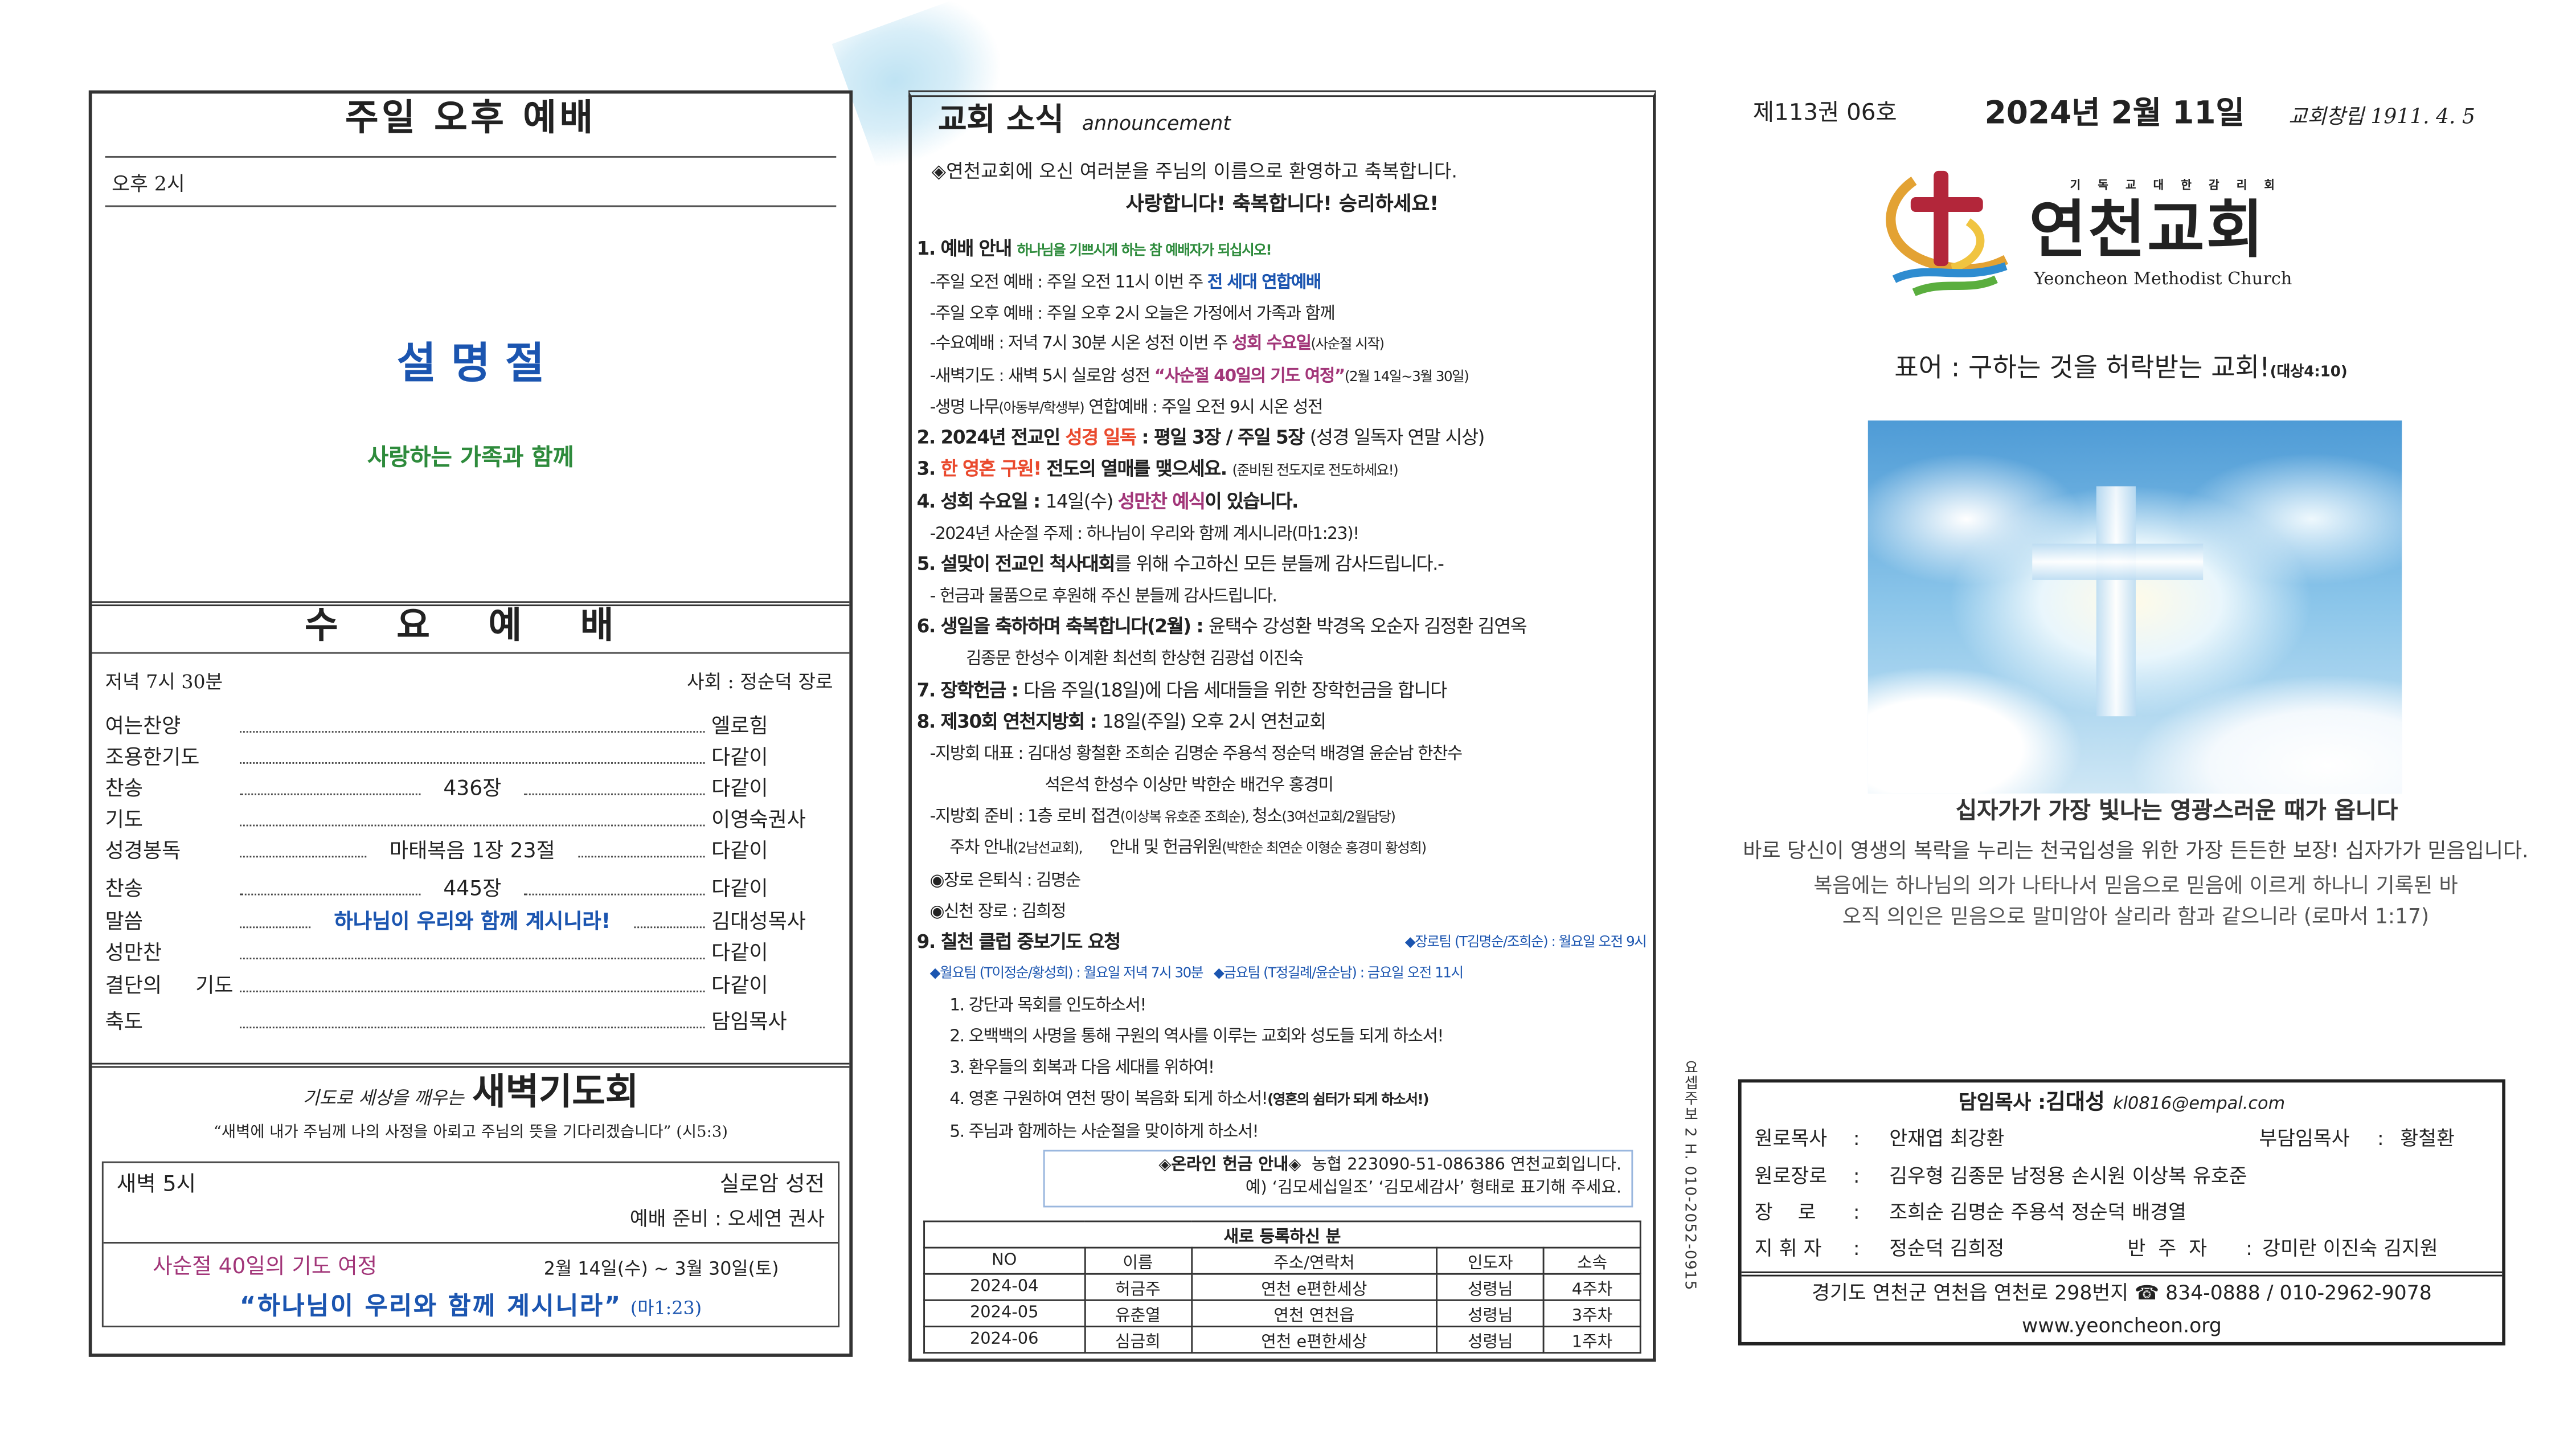 The height and width of the screenshot is (1439, 2576). Describe the element at coordinates (1062, 627) in the screenshot. I see `news-segment: 6. 생일을 축하하며 축복합니다(2월) :` at that location.